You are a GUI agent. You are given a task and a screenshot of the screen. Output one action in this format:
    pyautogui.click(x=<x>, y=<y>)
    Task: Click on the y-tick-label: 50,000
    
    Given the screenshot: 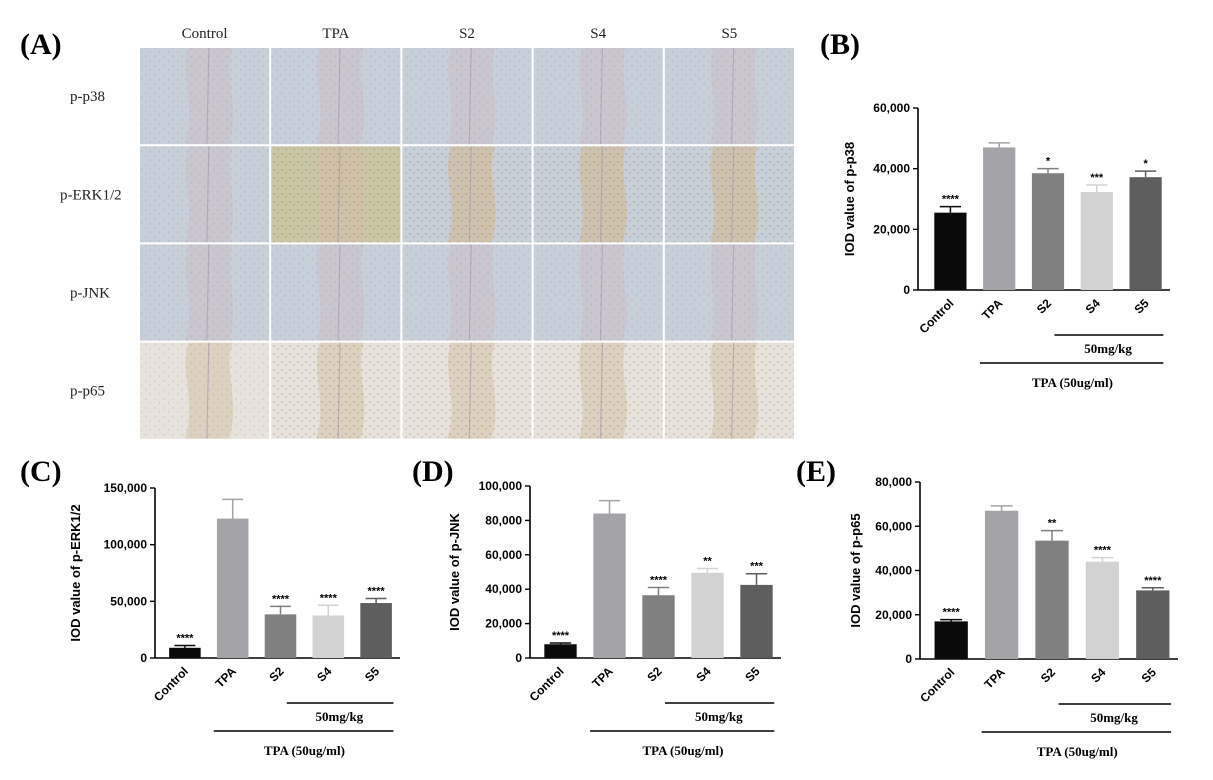 What is the action you would take?
    pyautogui.click(x=128, y=601)
    